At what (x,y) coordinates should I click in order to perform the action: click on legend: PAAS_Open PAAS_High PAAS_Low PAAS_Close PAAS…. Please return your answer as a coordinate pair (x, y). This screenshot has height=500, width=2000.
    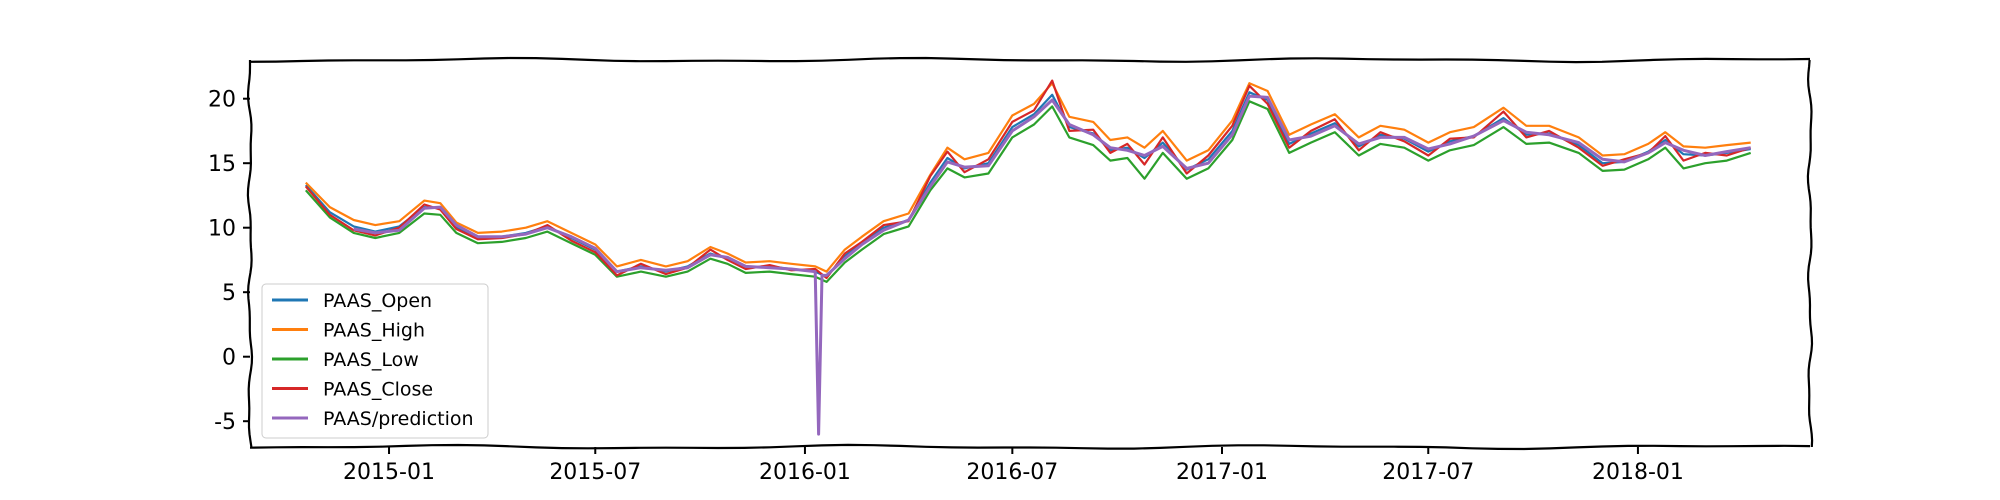
    Looking at the image, I should click on (375, 361).